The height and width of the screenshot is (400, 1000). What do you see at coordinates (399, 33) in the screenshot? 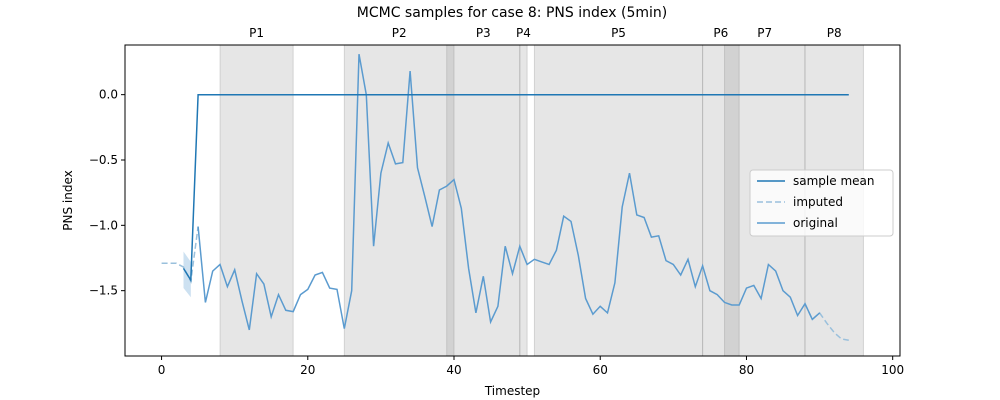
I see `phase-label-p2: P2` at bounding box center [399, 33].